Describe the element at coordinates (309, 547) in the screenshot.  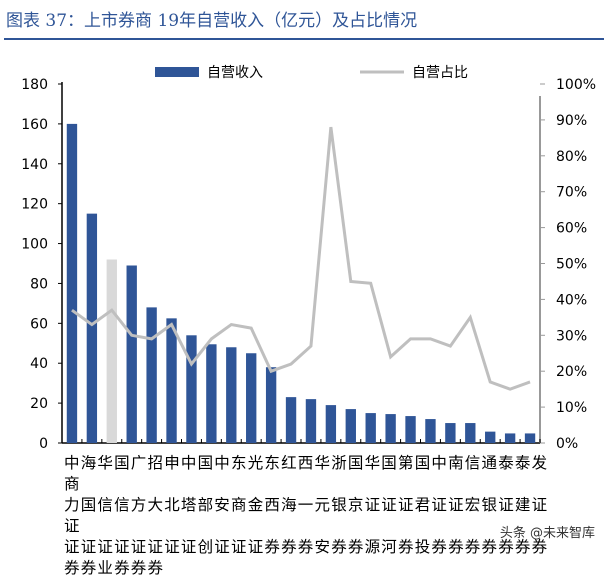
I see `x-label-line: 证证证证证证证证创证证证券券券安券券源河券投券券券券券券券` at that location.